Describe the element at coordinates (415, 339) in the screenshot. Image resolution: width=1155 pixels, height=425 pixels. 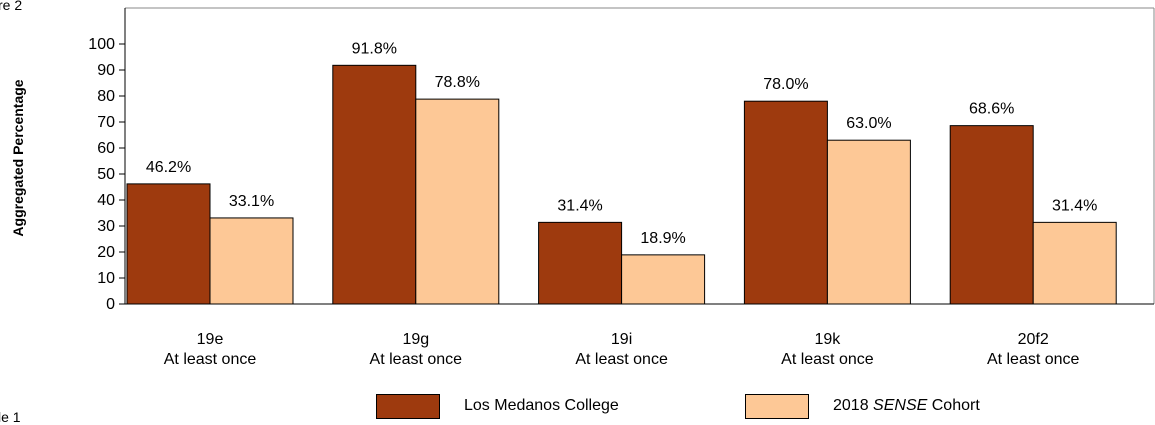
I see `x-category-label: 19g` at that location.